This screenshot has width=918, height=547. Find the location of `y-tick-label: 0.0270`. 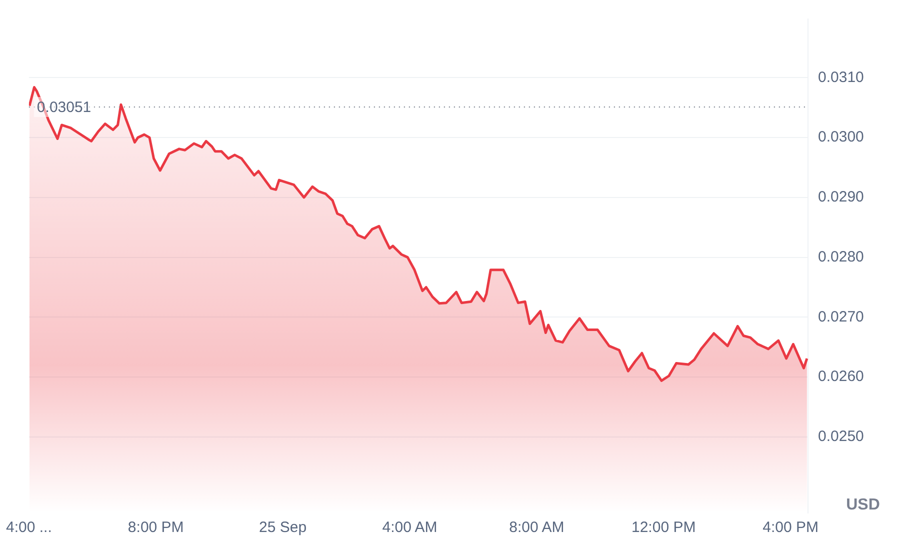

y-tick-label: 0.0270 is located at coordinates (841, 317).